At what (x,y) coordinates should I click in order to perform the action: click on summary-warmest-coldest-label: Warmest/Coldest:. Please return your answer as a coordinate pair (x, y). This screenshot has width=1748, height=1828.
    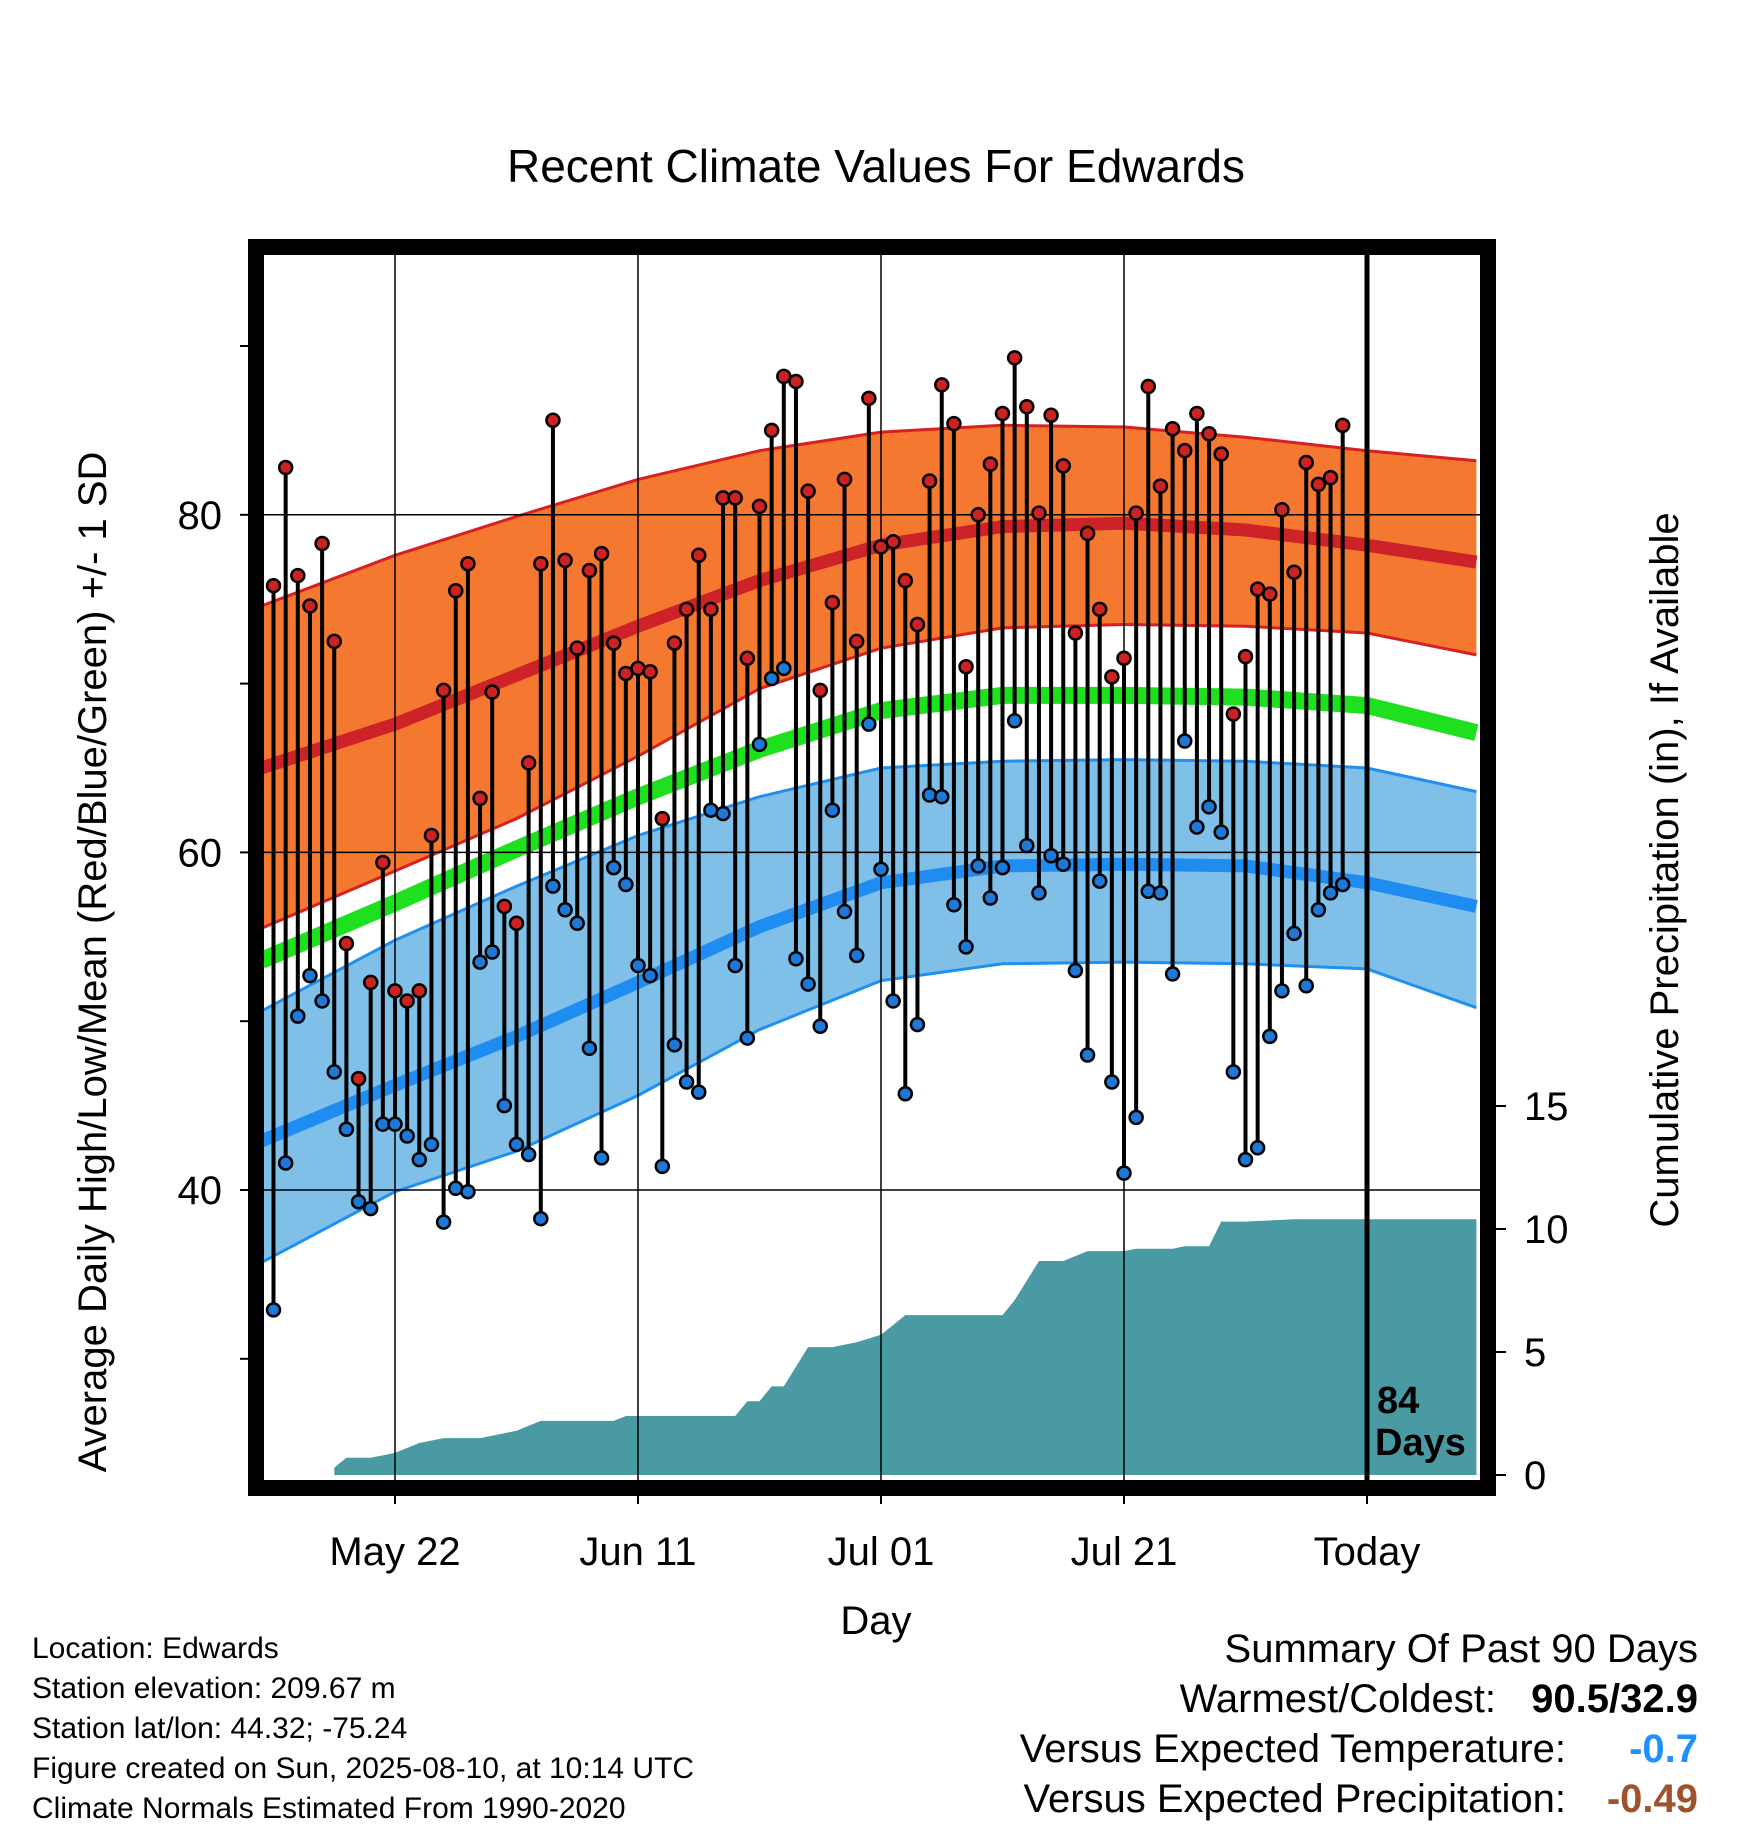
    Looking at the image, I should click on (1338, 1699).